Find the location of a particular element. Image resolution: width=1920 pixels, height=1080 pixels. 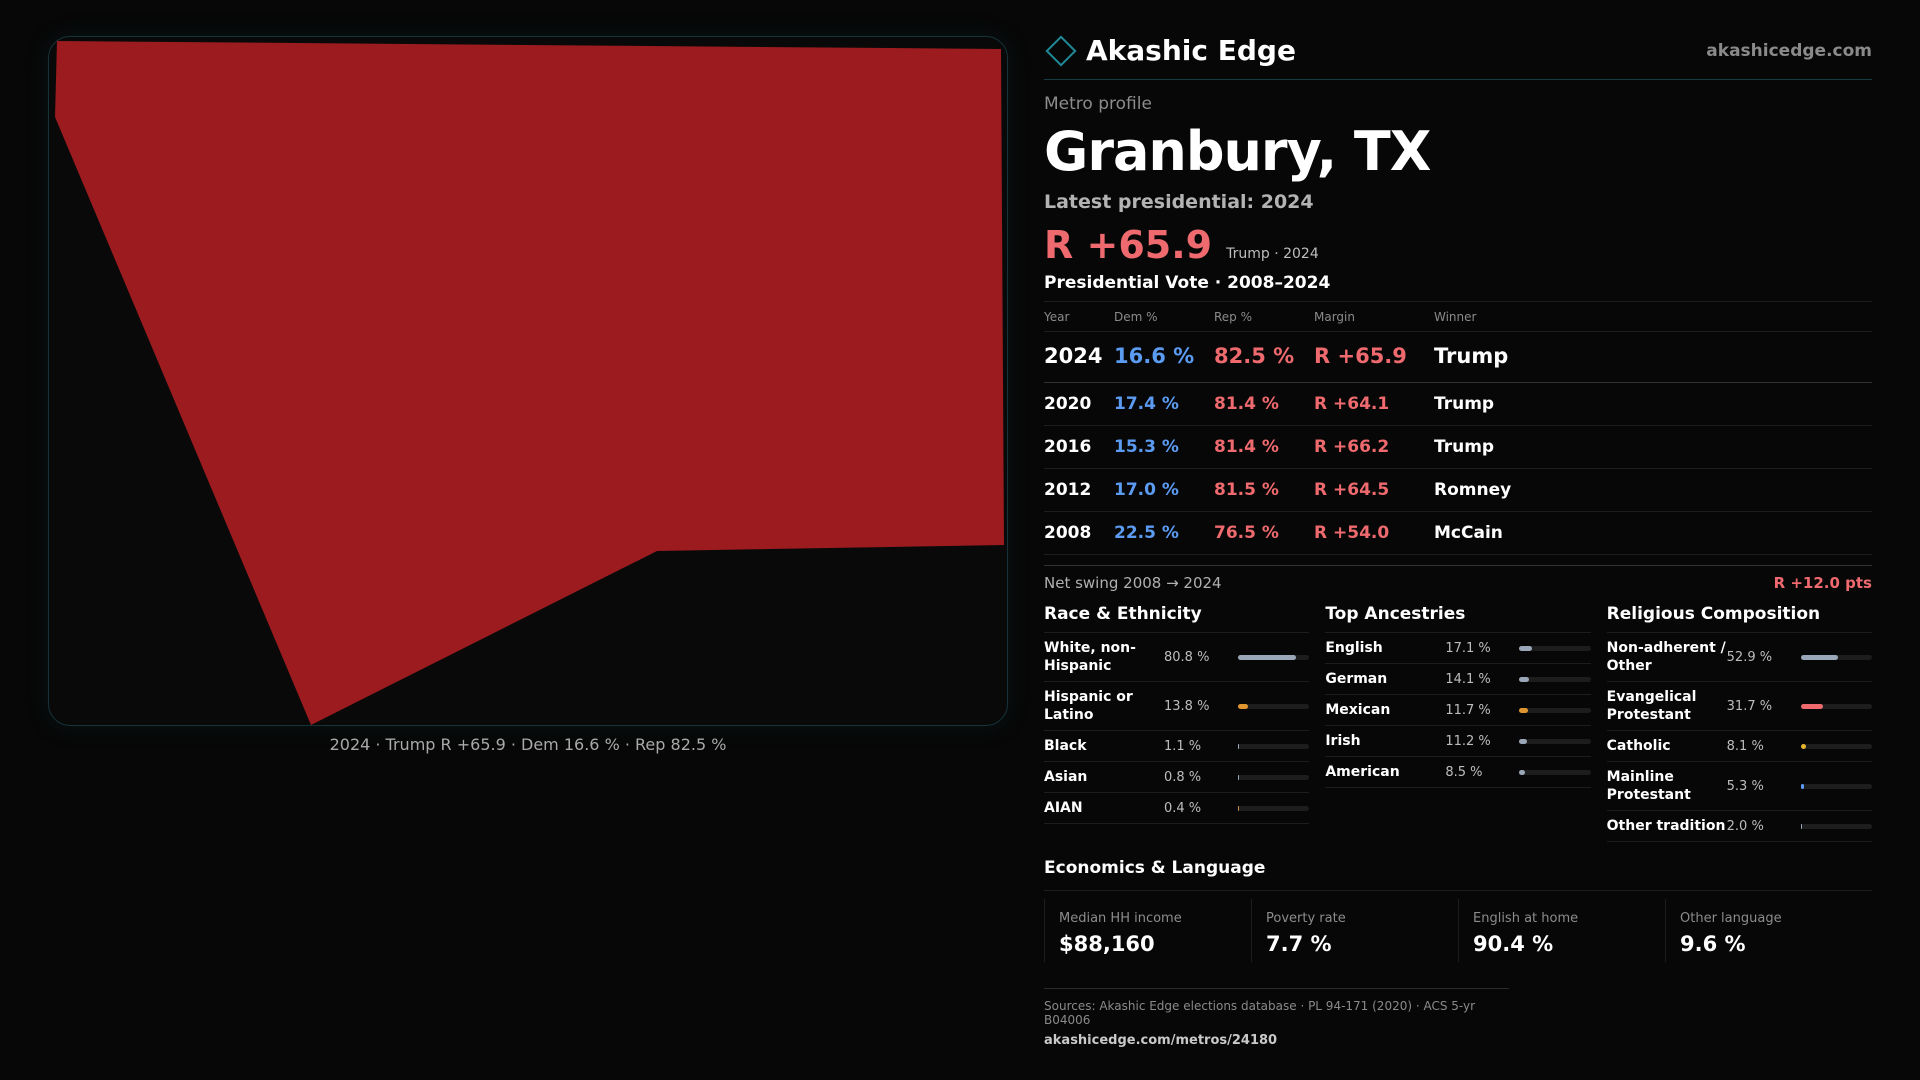

table-row: 2008 22.5 % 76.5 % R +54.0 McCain is located at coordinates (1458, 533).